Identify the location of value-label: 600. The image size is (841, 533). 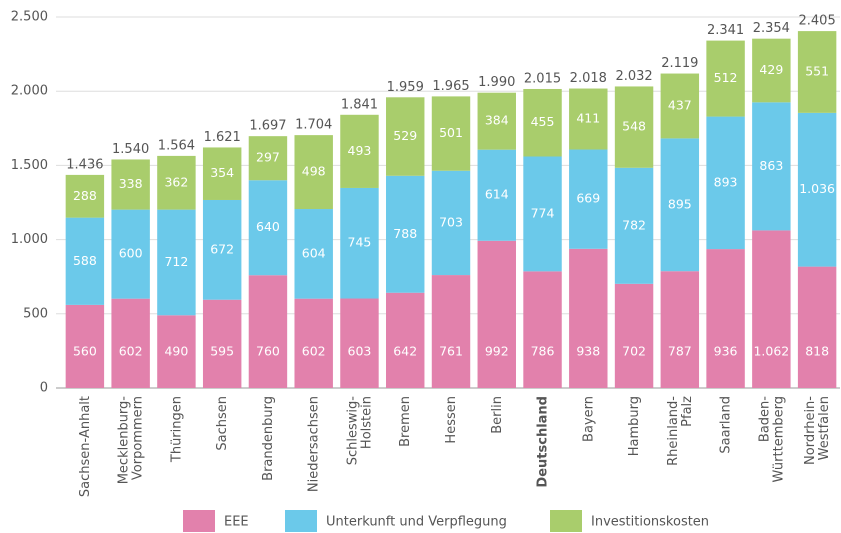
(131, 253).